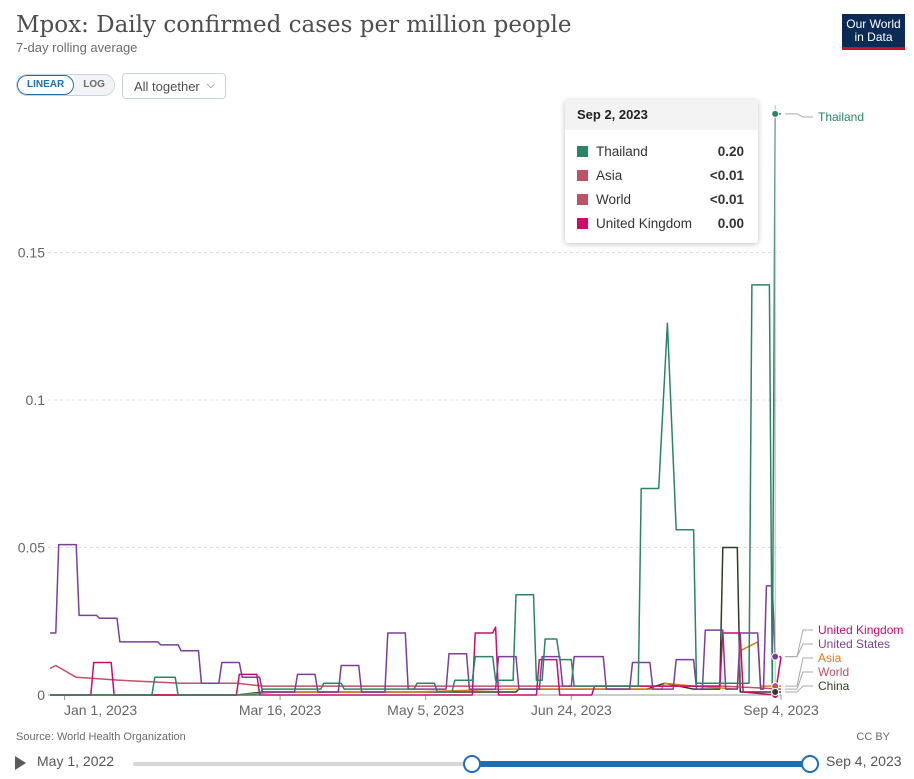  I want to click on timeline-selected-range, so click(640, 764).